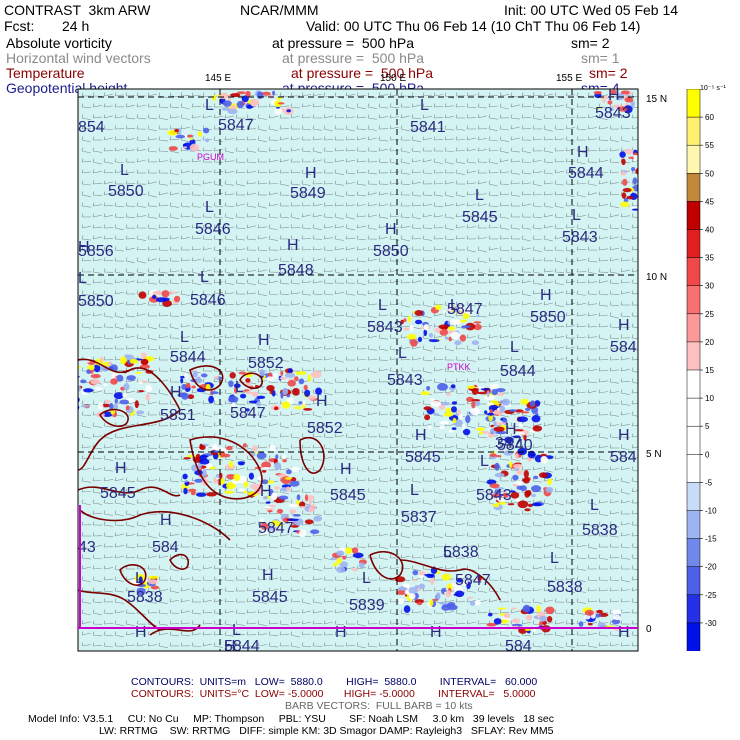  What do you see at coordinates (709, 145) in the screenshot?
I see `colorbar-tick-label: 55` at bounding box center [709, 145].